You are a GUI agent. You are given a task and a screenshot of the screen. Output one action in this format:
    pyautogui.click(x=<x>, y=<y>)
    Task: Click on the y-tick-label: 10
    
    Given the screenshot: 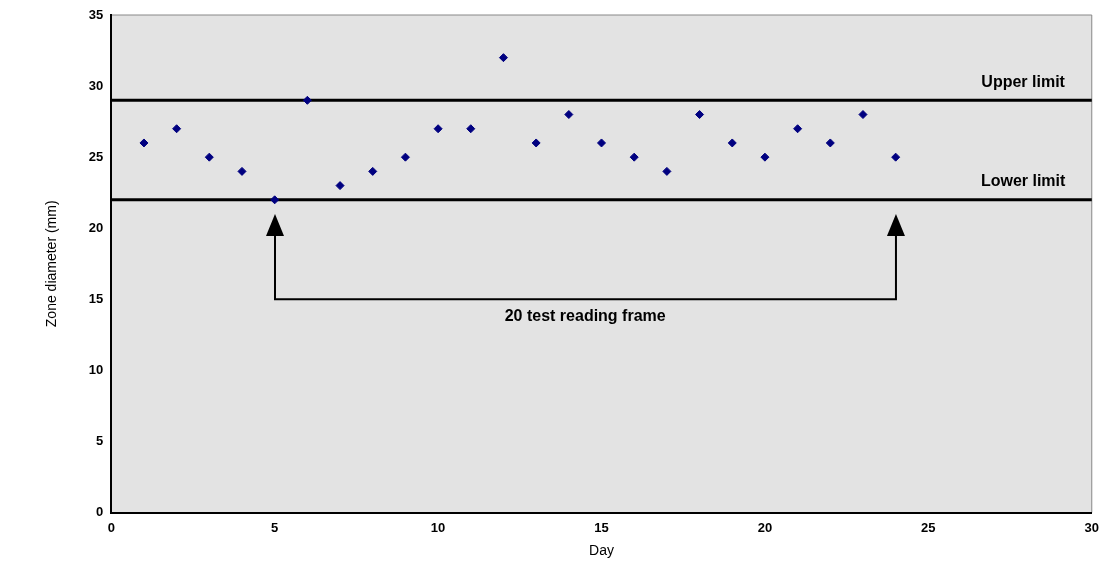 What is the action you would take?
    pyautogui.click(x=96, y=370)
    